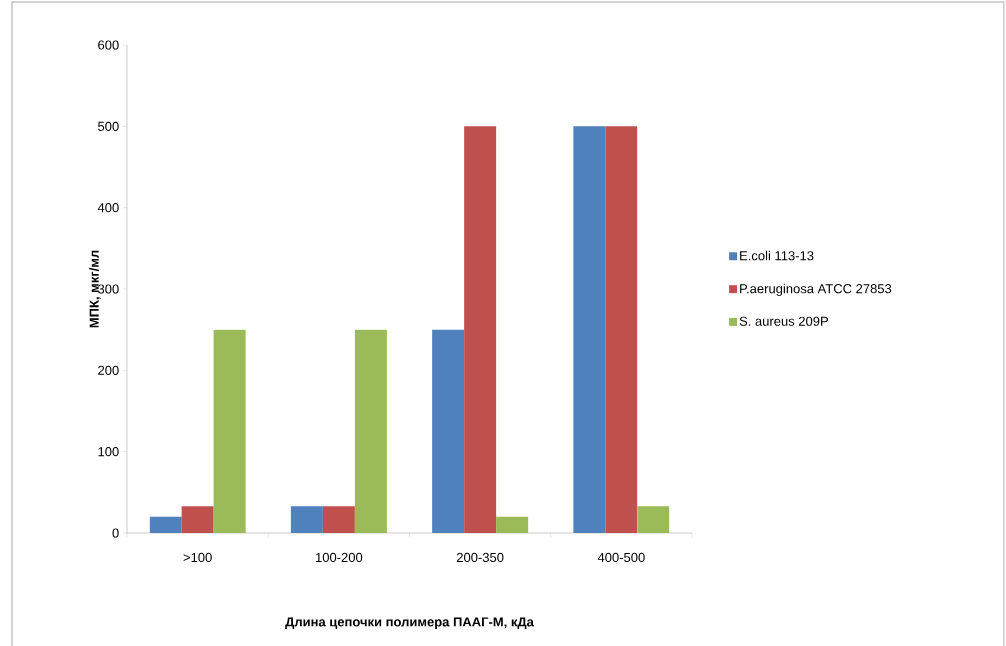  I want to click on y-tick-label: 100, so click(108, 452).